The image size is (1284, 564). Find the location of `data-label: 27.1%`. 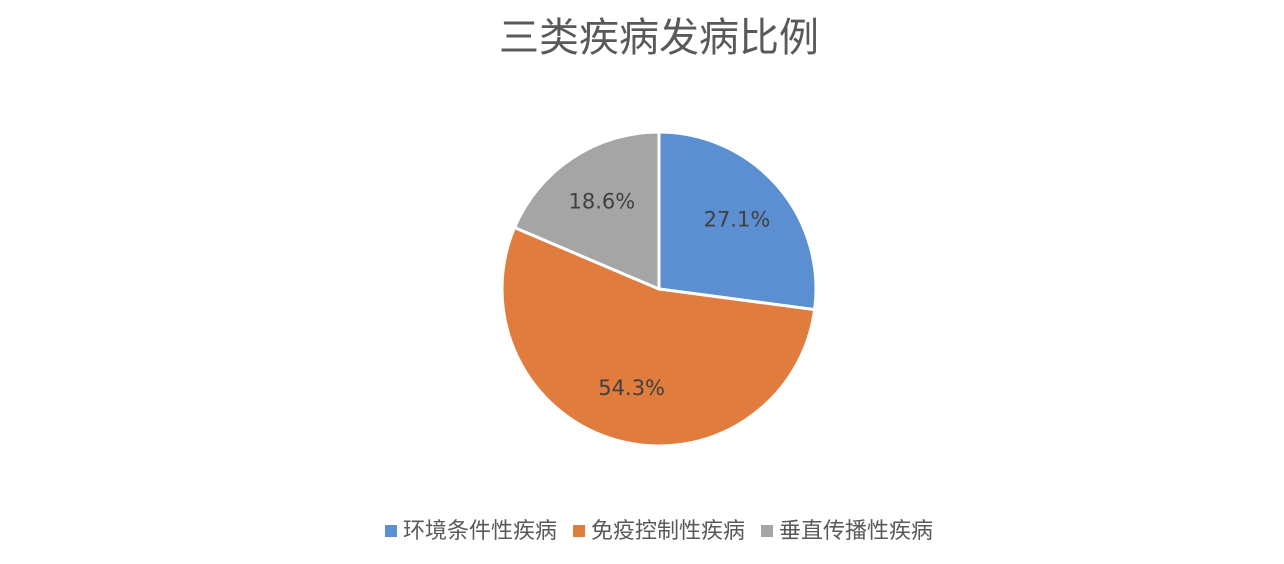

data-label: 27.1% is located at coordinates (737, 220).